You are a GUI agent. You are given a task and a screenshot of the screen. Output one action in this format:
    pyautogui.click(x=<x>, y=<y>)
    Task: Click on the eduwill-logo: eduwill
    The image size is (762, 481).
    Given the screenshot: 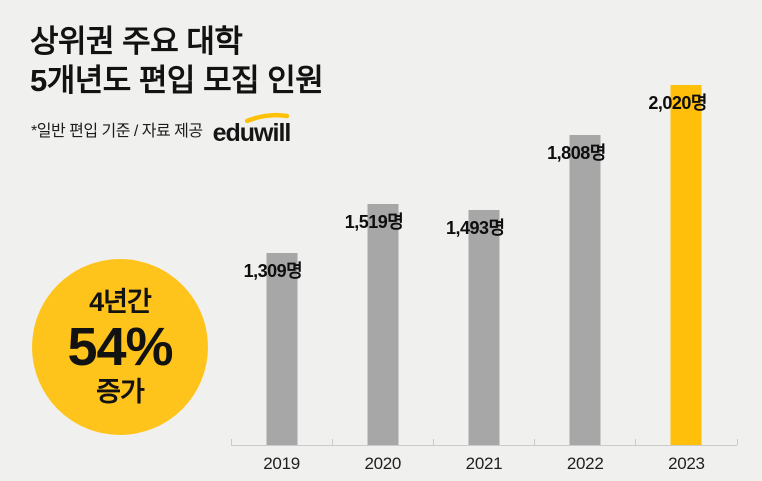 What is the action you would take?
    pyautogui.click(x=252, y=129)
    